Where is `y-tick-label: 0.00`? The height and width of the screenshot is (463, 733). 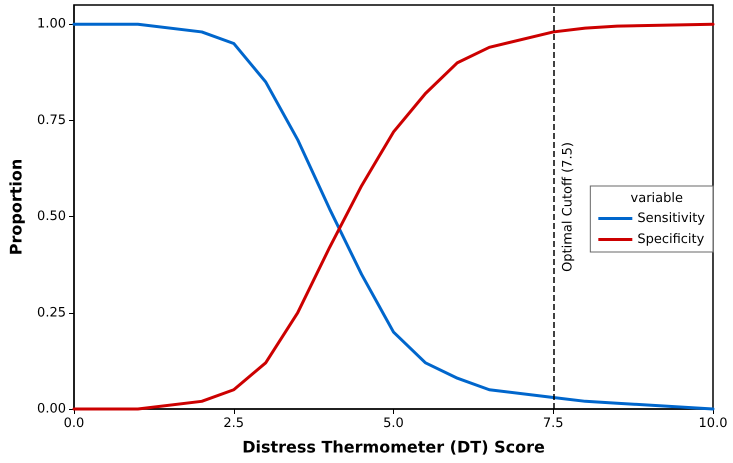
y-tick-label: 0.00 is located at coordinates (51, 409).